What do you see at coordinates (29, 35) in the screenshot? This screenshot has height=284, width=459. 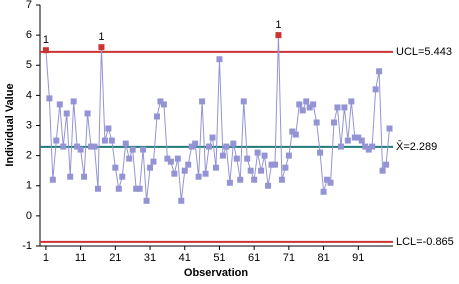 I see `y-tick-label: 6` at bounding box center [29, 35].